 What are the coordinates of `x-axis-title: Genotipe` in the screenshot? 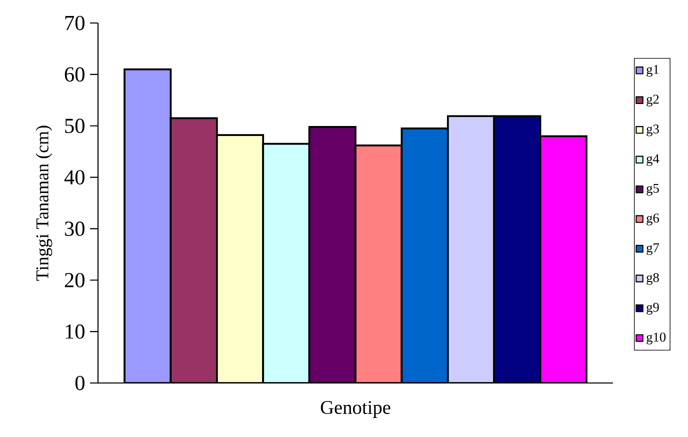 It's located at (355, 409).